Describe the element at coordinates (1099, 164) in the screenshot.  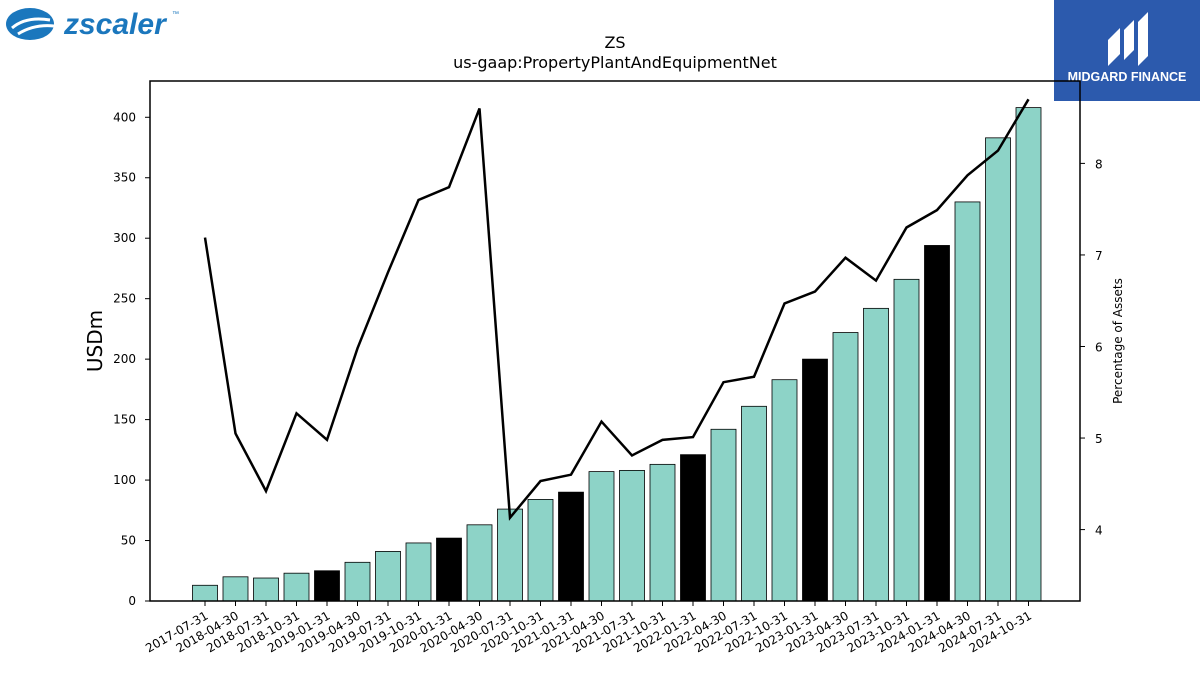
I see `y2-tick-label: 8` at that location.